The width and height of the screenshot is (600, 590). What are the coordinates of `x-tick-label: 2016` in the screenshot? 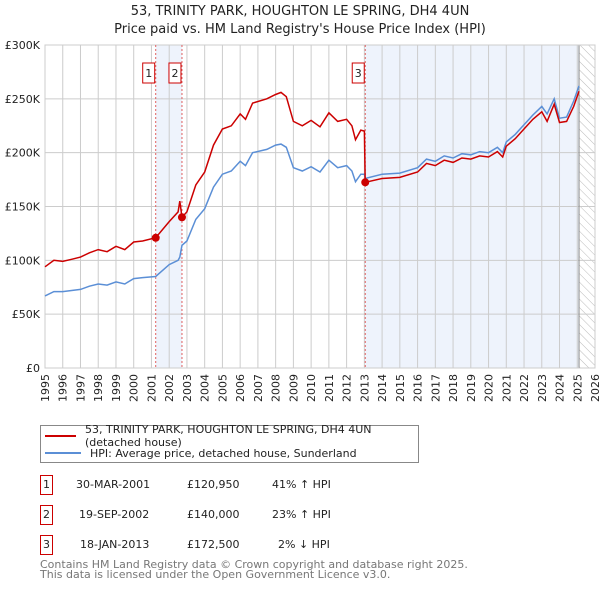 It's located at (418, 388).